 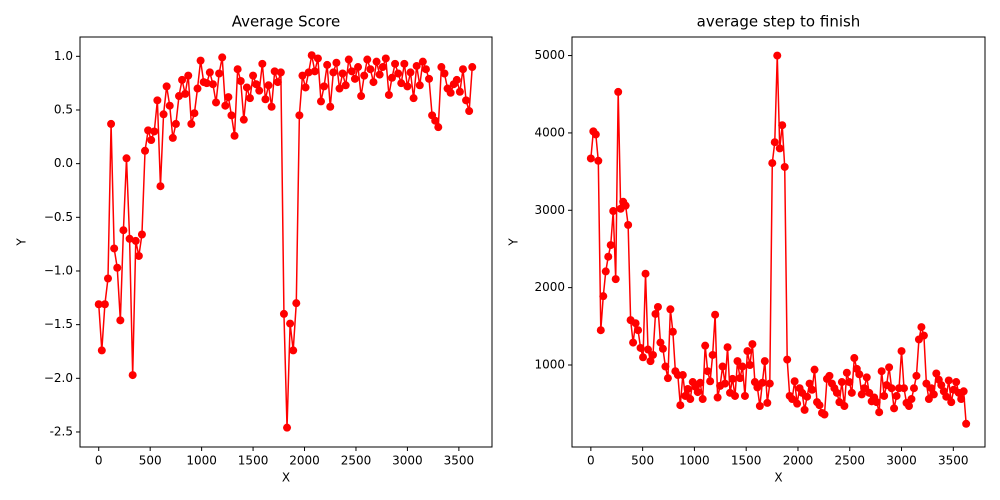 What do you see at coordinates (549, 365) in the screenshot?
I see `y-tick-label: 1000` at bounding box center [549, 365].